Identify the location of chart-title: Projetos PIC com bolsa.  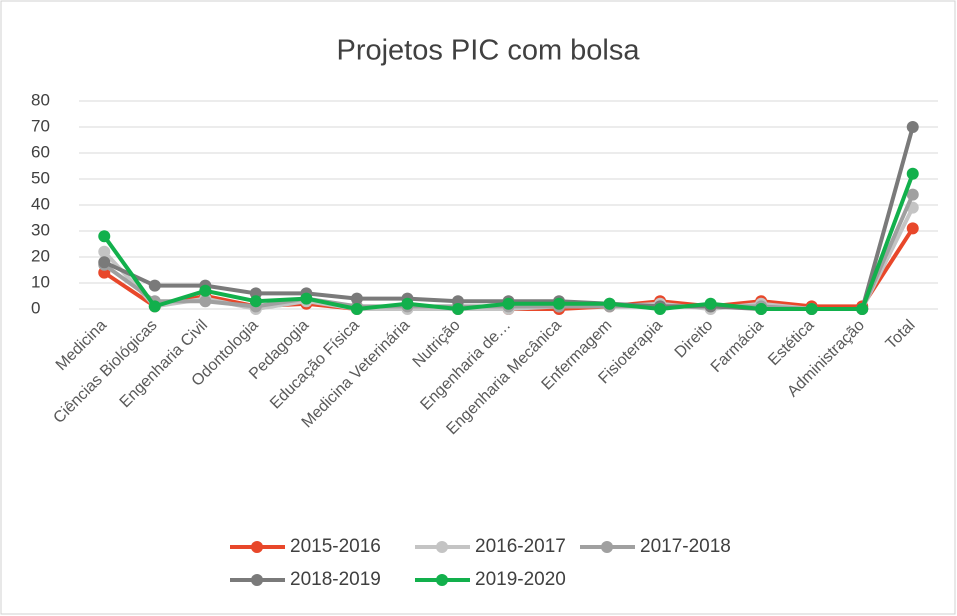
(488, 51).